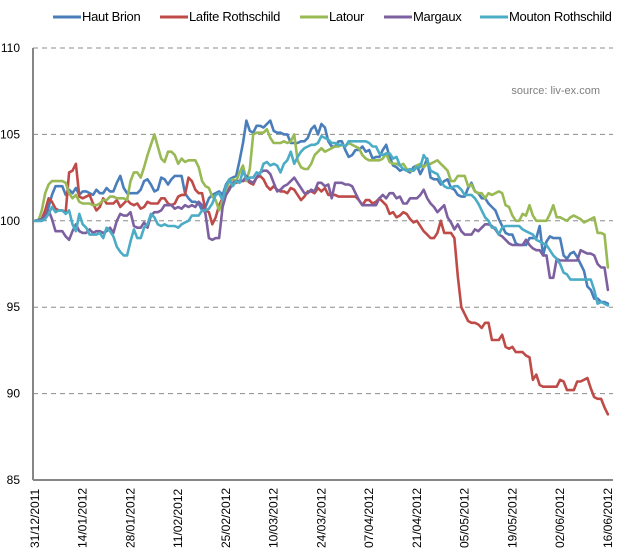  I want to click on legend-item-lafite-rothschild: Lafite Rothschild, so click(220, 16).